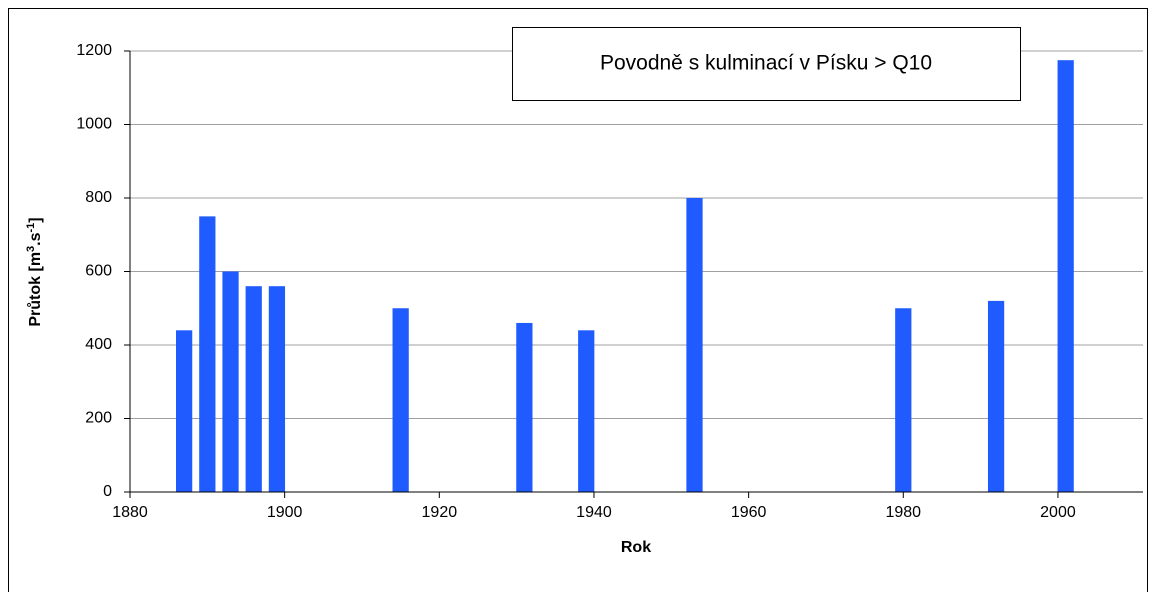  Describe the element at coordinates (35, 219) in the screenshot. I see `y-axis-label-part: ]` at that location.